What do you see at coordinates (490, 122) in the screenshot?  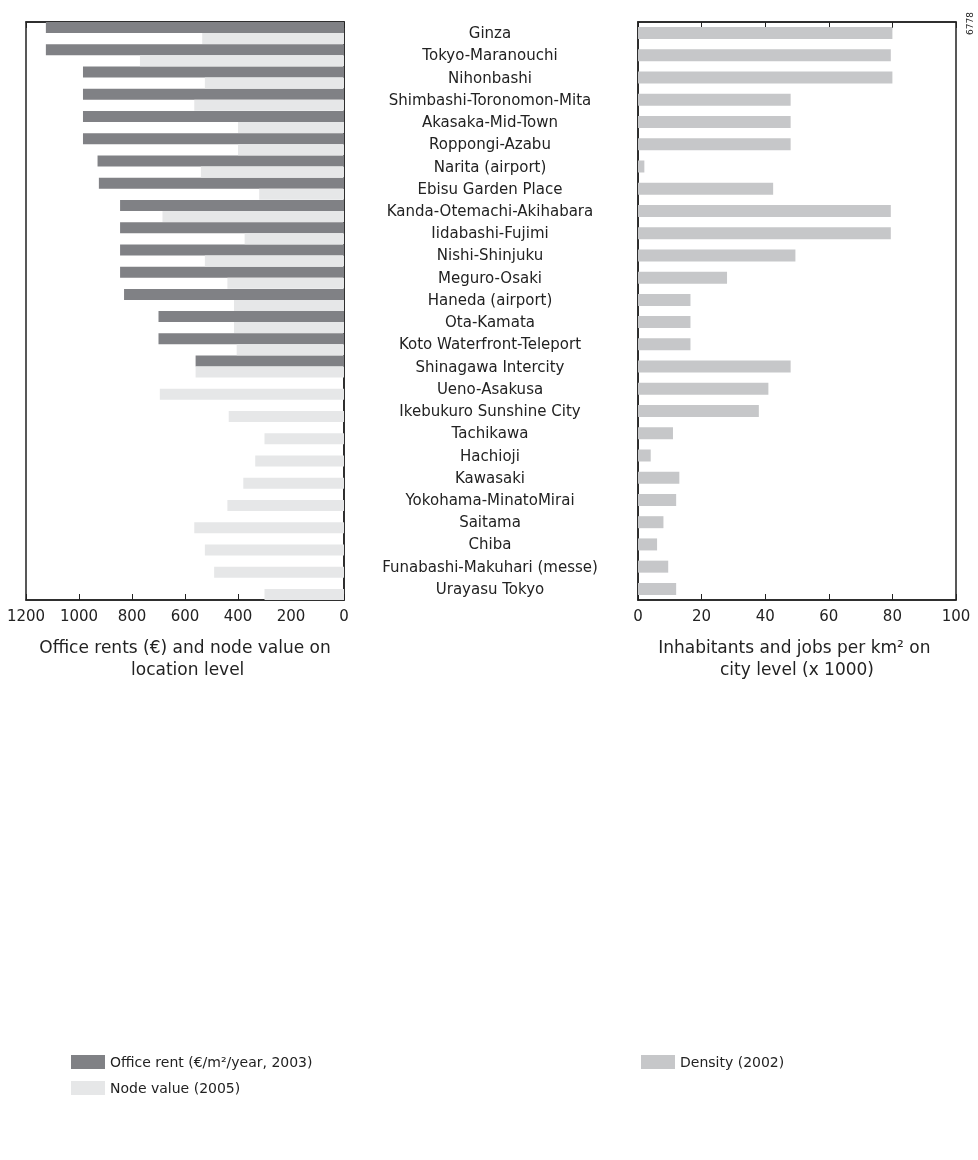 I see `y-tick-label: Akasaka-Mid-Town` at bounding box center [490, 122].